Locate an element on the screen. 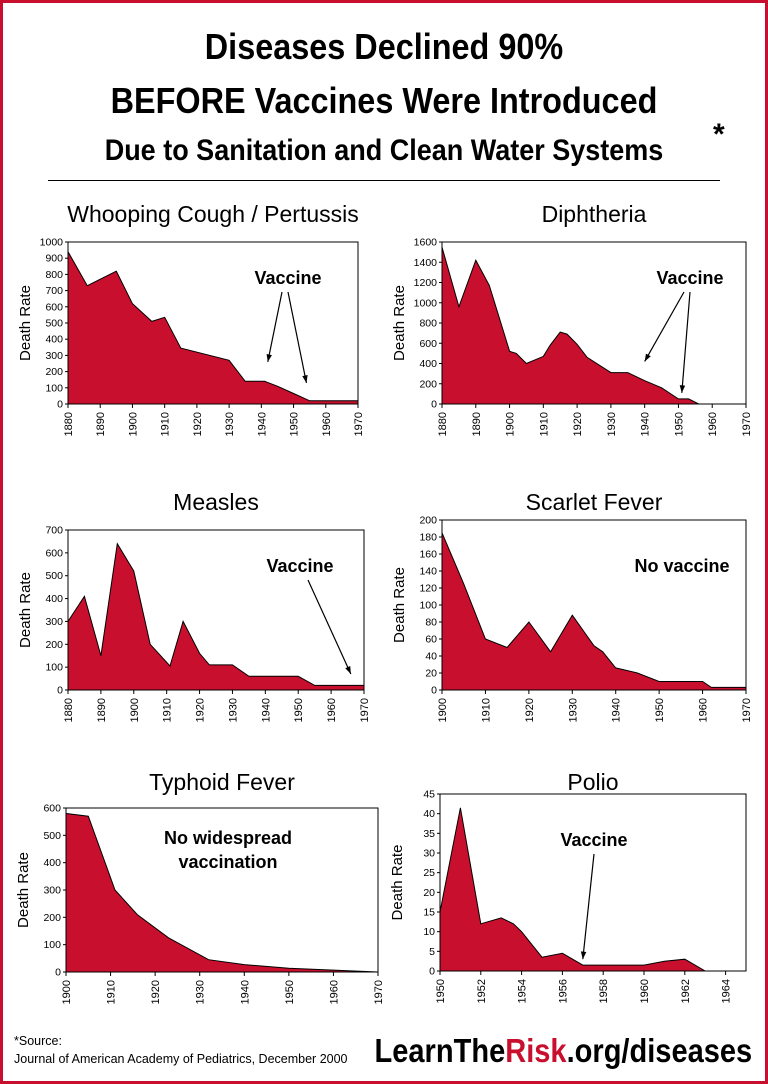 The width and height of the screenshot is (768, 1084). y-tick-label: 20 is located at coordinates (429, 893).